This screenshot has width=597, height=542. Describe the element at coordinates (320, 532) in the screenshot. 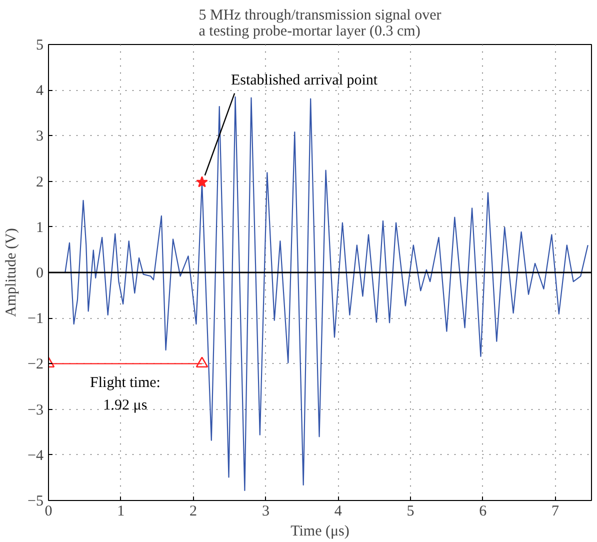

I see `x-axis-title: Time (μs)` at that location.